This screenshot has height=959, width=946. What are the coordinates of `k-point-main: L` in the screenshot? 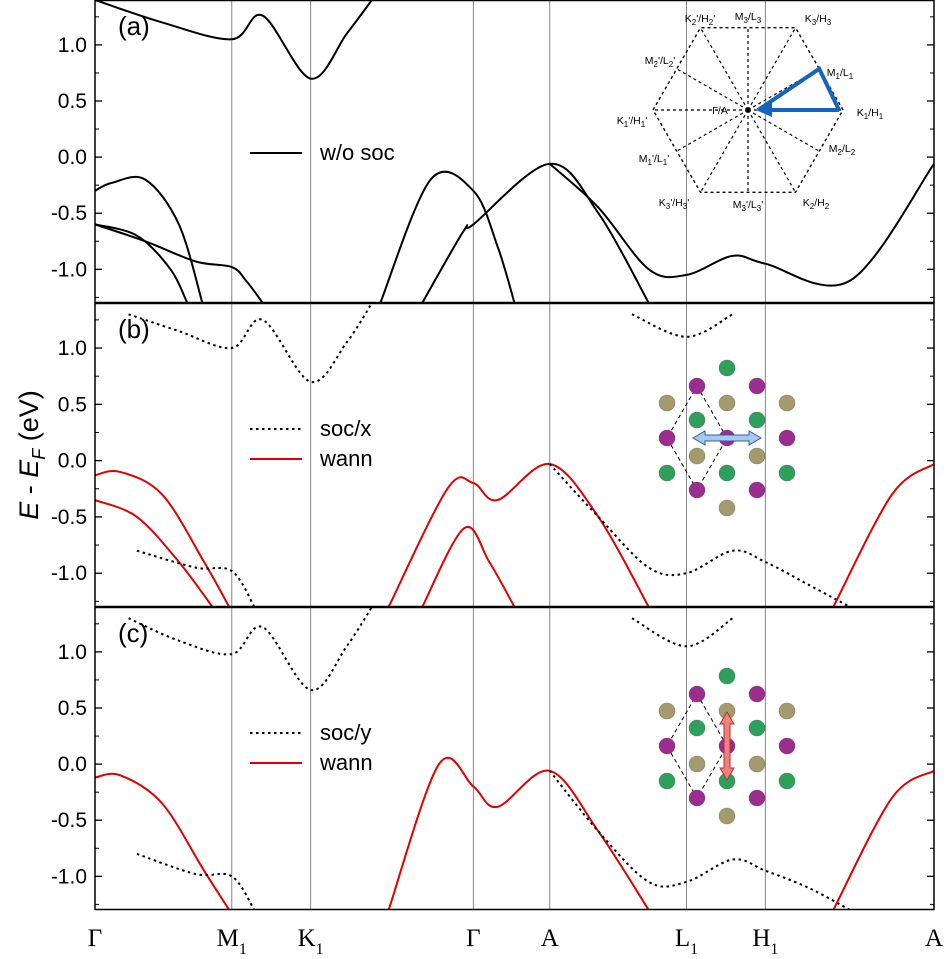 It's located at (682, 938).